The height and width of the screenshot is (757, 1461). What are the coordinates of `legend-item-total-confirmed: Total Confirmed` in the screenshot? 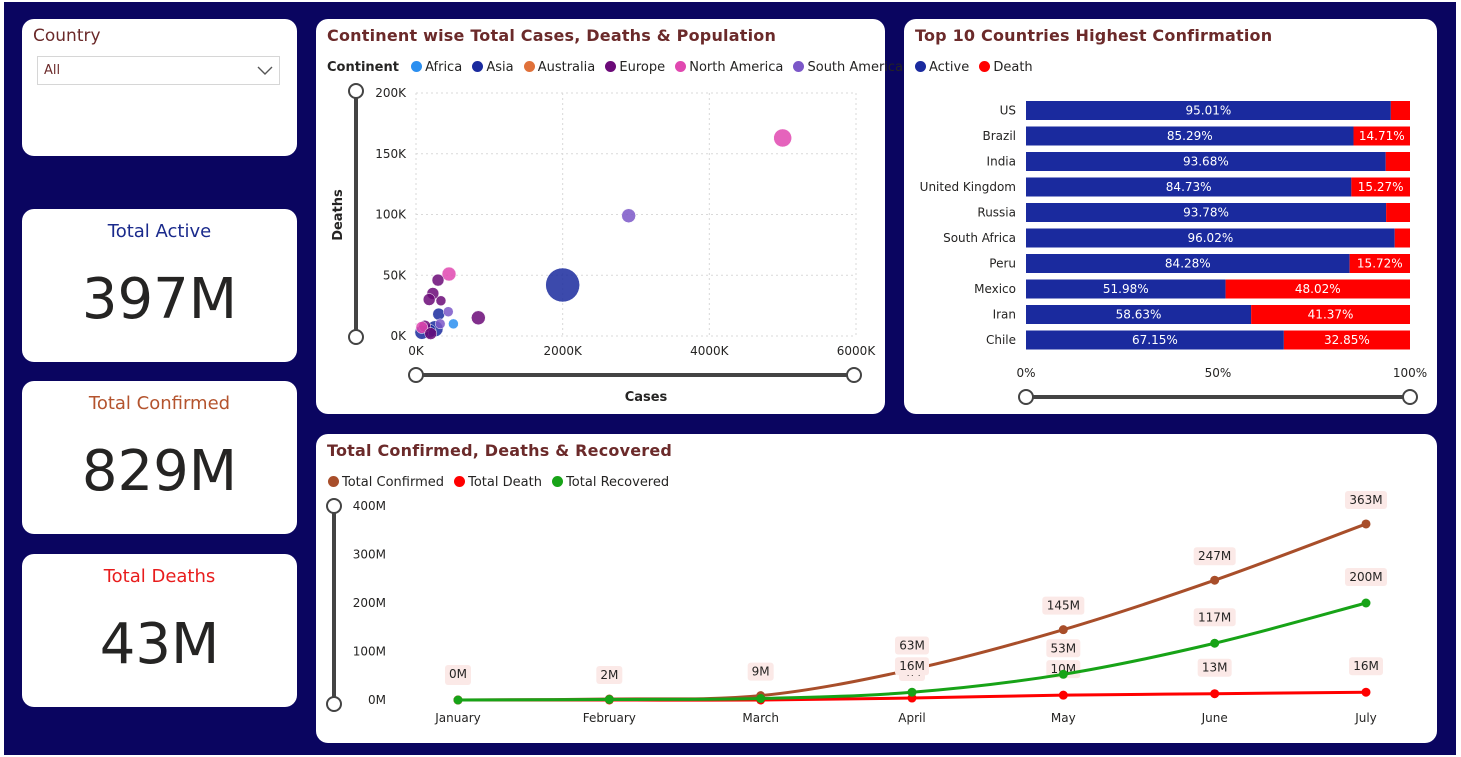 It's located at (386, 482).